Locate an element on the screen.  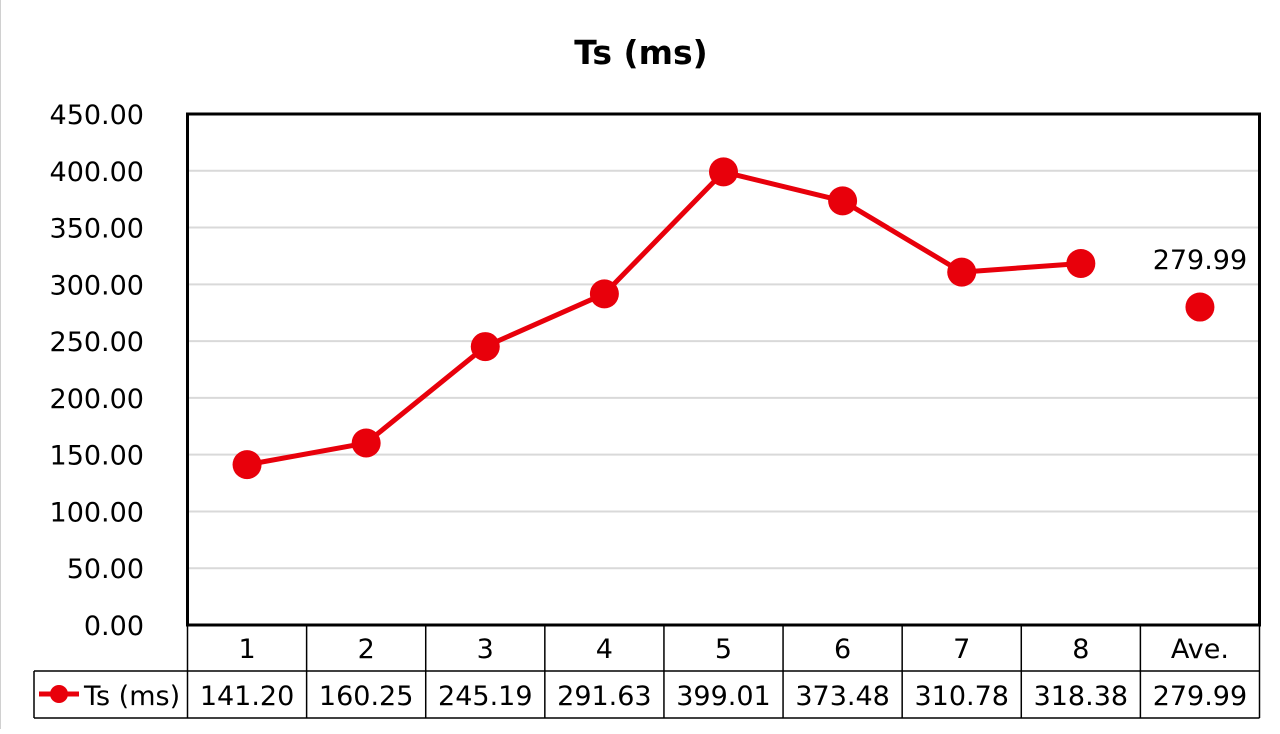
y-tick-label: 150.00 is located at coordinates (97, 456).